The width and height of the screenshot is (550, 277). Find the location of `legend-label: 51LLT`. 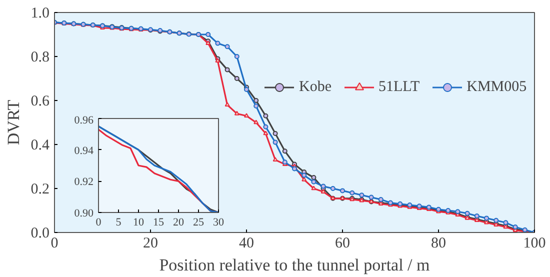

legend-label: 51LLT is located at coordinates (399, 87).